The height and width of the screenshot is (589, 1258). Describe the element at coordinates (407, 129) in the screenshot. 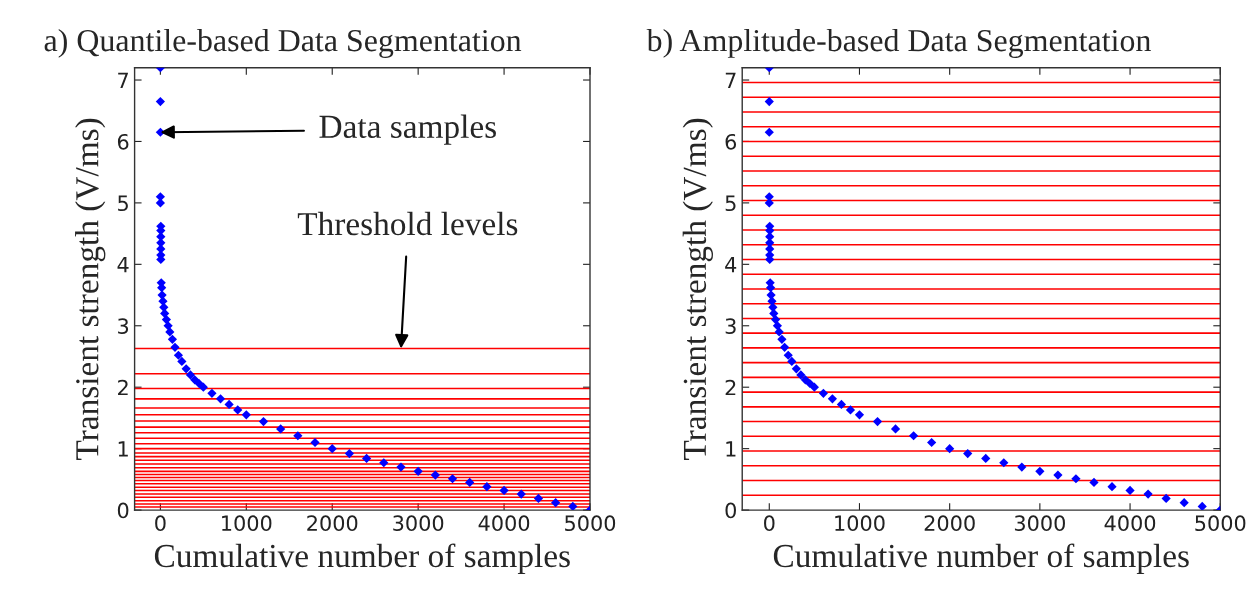

I see `annotation: Data samples` at that location.